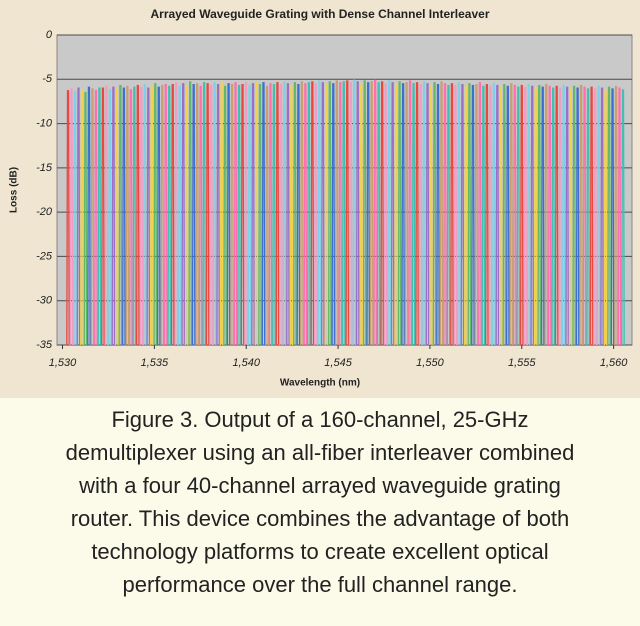 This screenshot has width=640, height=626. What do you see at coordinates (44, 345) in the screenshot?
I see `y-tick-label: -35` at bounding box center [44, 345].